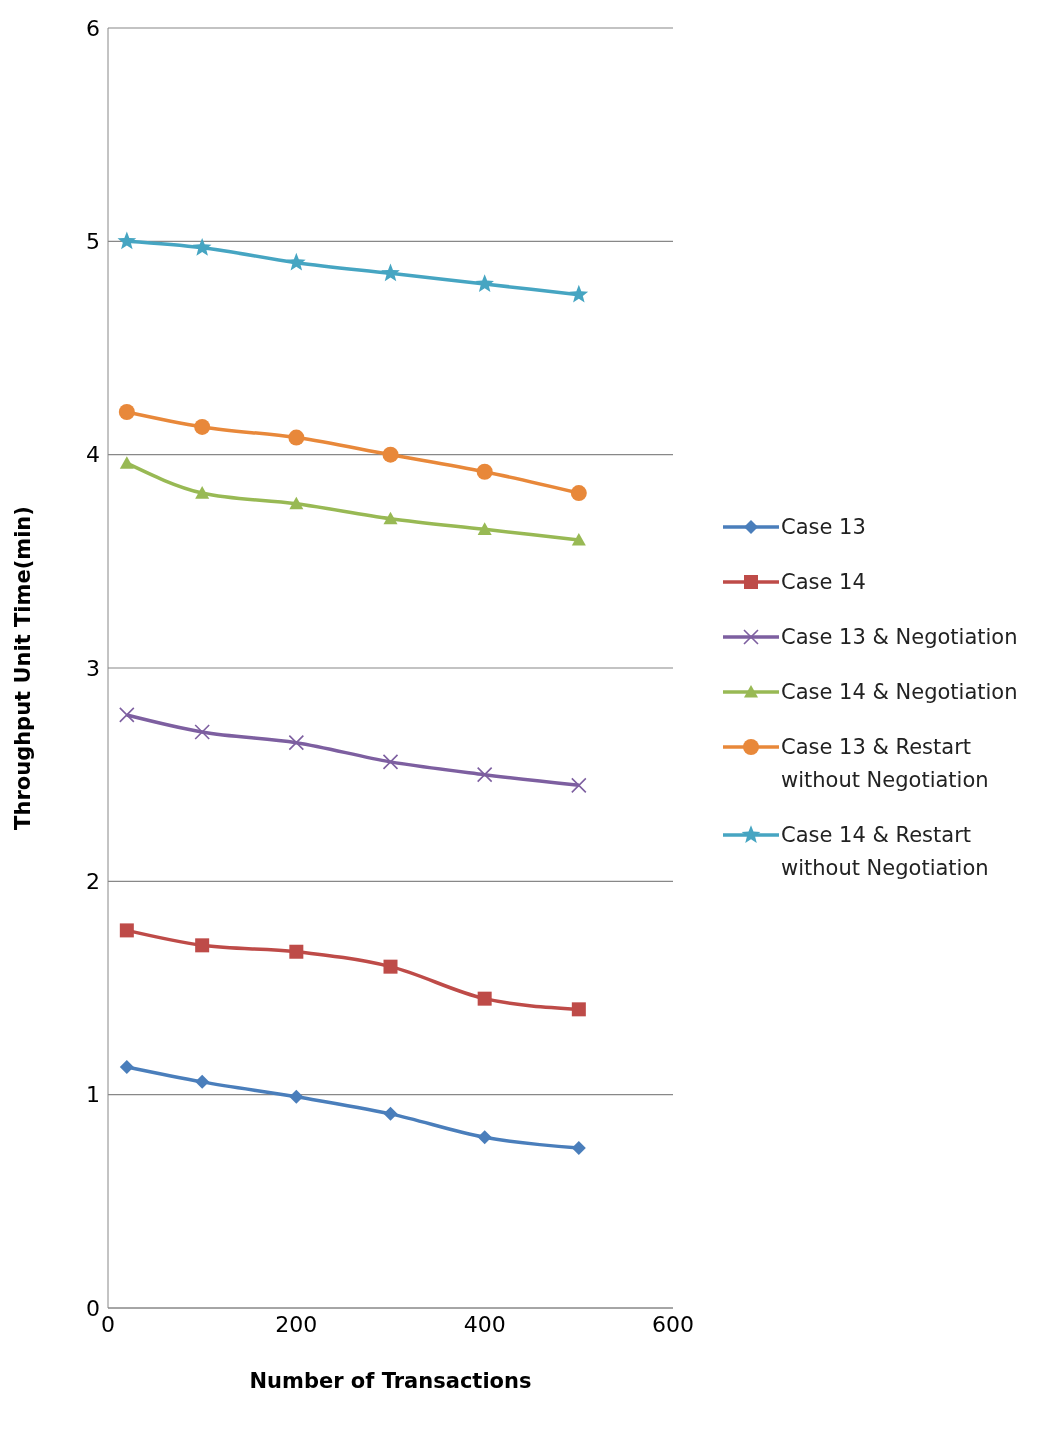  What do you see at coordinates (93, 668) in the screenshot?
I see `y-tick-label: 3` at bounding box center [93, 668].